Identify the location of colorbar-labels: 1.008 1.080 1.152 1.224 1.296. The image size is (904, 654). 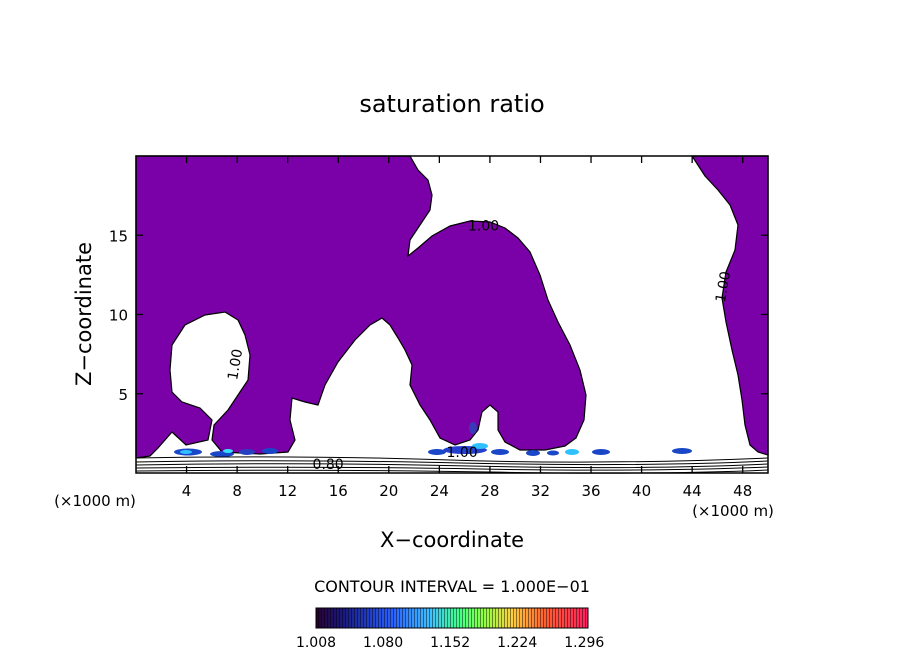
(450, 643).